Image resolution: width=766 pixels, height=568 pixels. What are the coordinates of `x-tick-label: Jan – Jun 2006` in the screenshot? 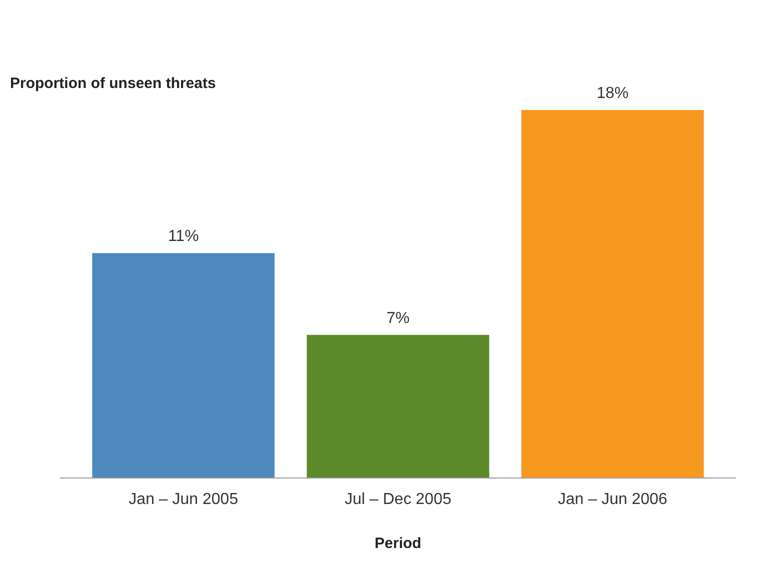 It's located at (613, 499).